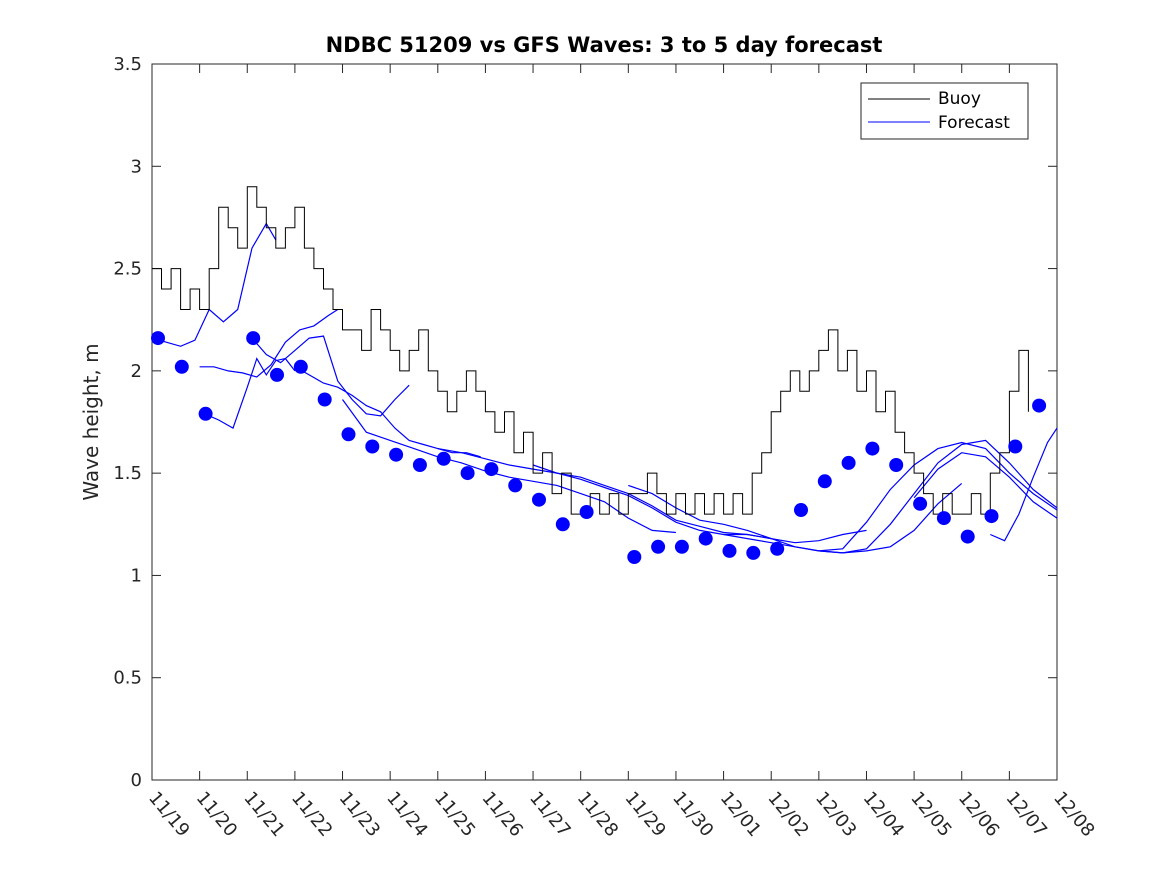 The width and height of the screenshot is (1167, 875). What do you see at coordinates (263, 814) in the screenshot?
I see `x-tick-label: 11/21` at bounding box center [263, 814].